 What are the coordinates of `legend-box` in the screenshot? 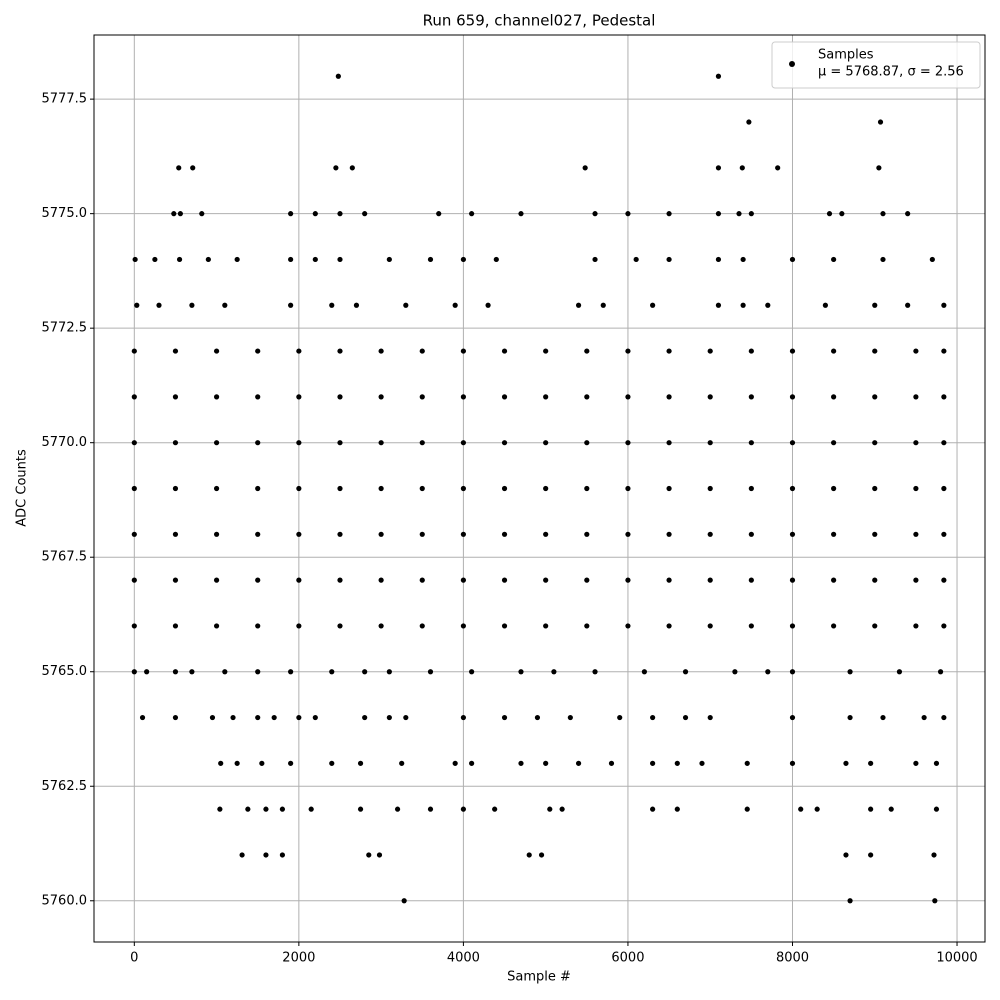 It's located at (876, 65).